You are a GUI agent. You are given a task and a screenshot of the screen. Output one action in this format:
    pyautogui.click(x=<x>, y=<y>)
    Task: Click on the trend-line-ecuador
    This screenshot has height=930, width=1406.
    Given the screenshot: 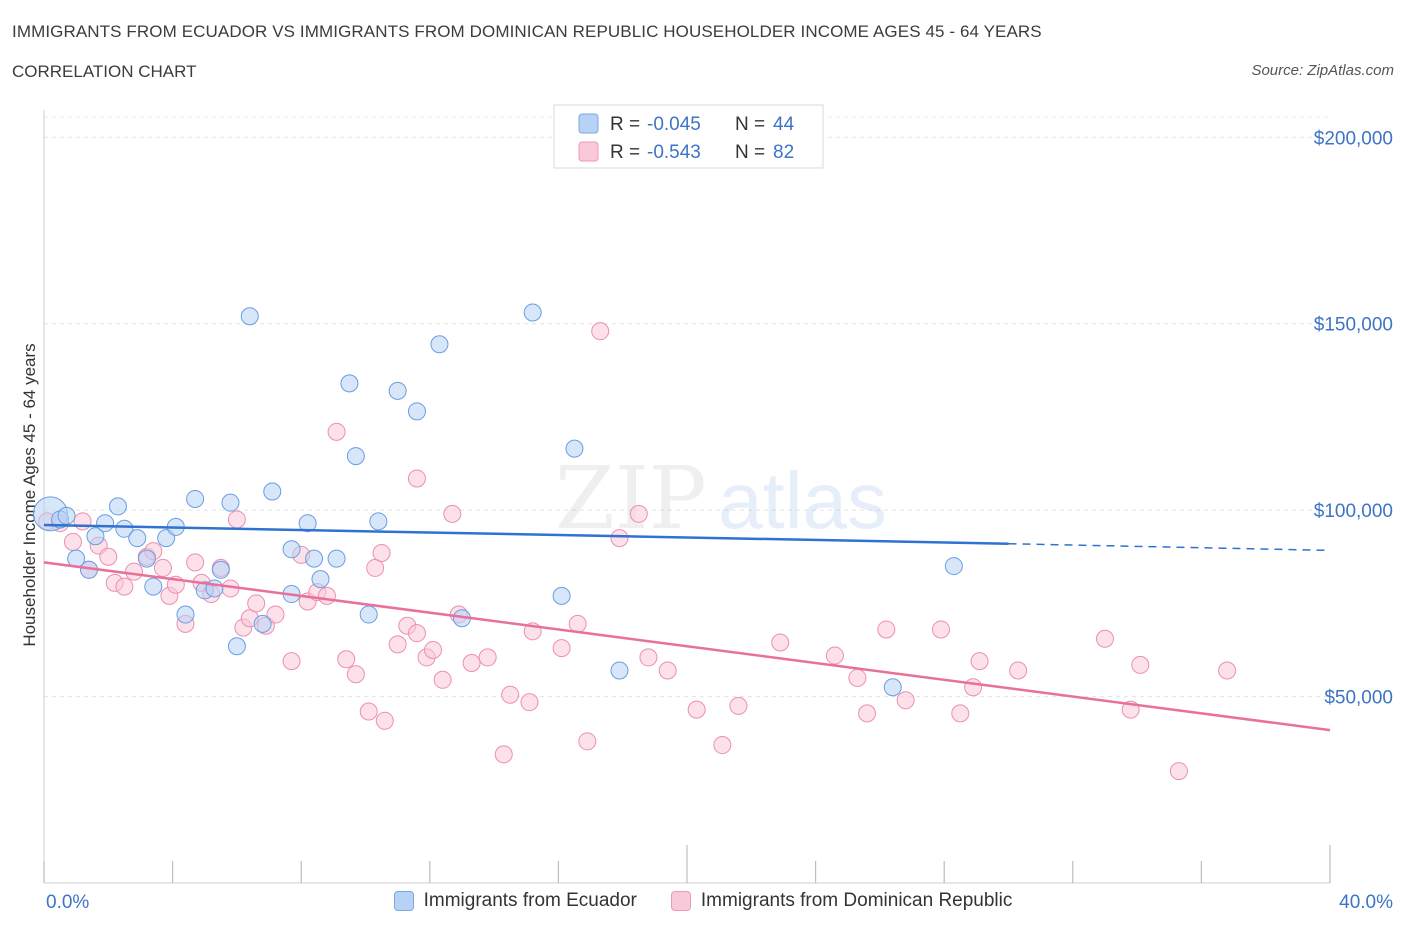 What is the action you would take?
    pyautogui.click(x=526, y=534)
    